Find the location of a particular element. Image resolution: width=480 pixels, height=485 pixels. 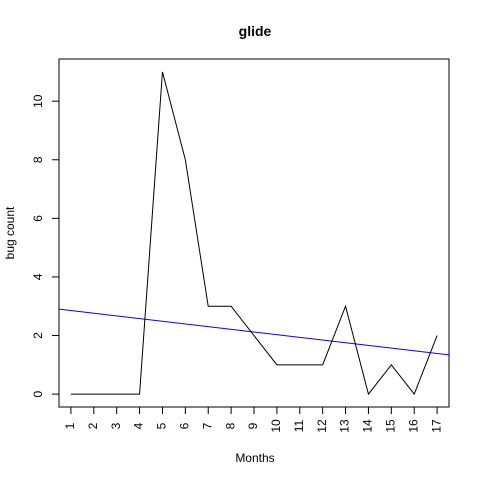

x-axis-label: Months is located at coordinates (254, 458).